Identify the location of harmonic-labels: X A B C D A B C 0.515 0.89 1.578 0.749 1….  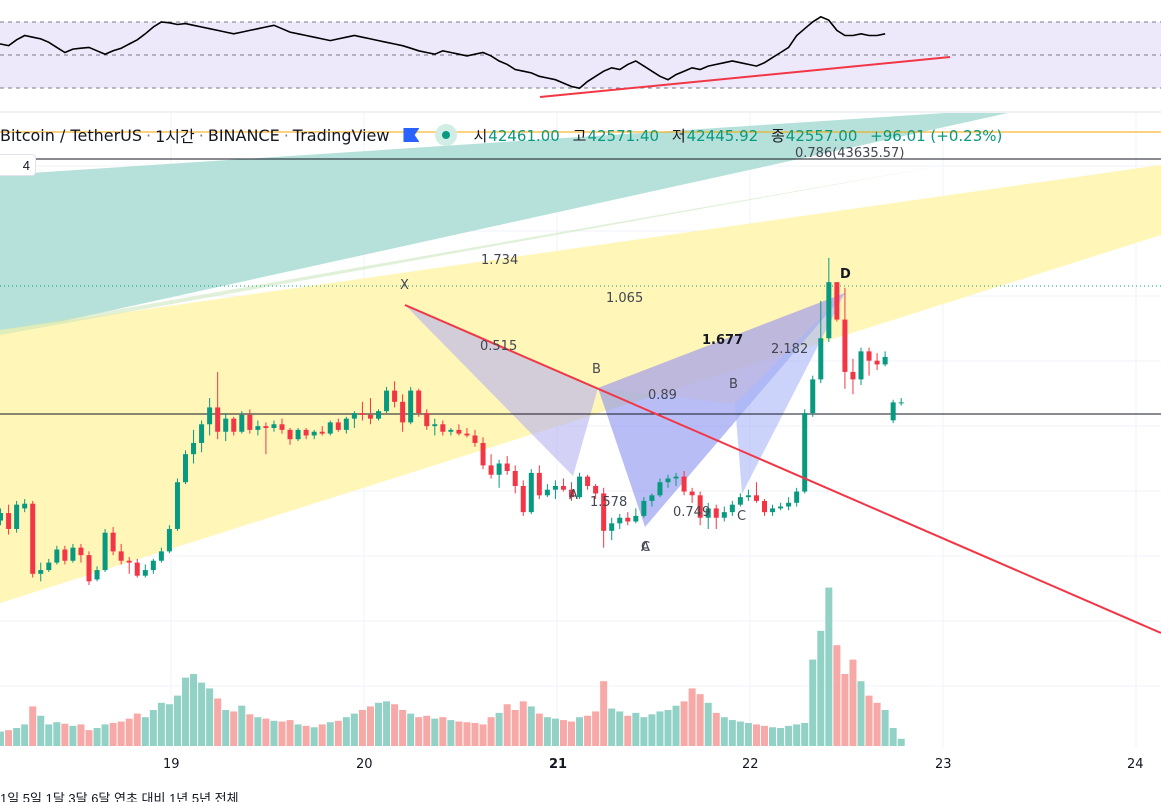
(625, 404).